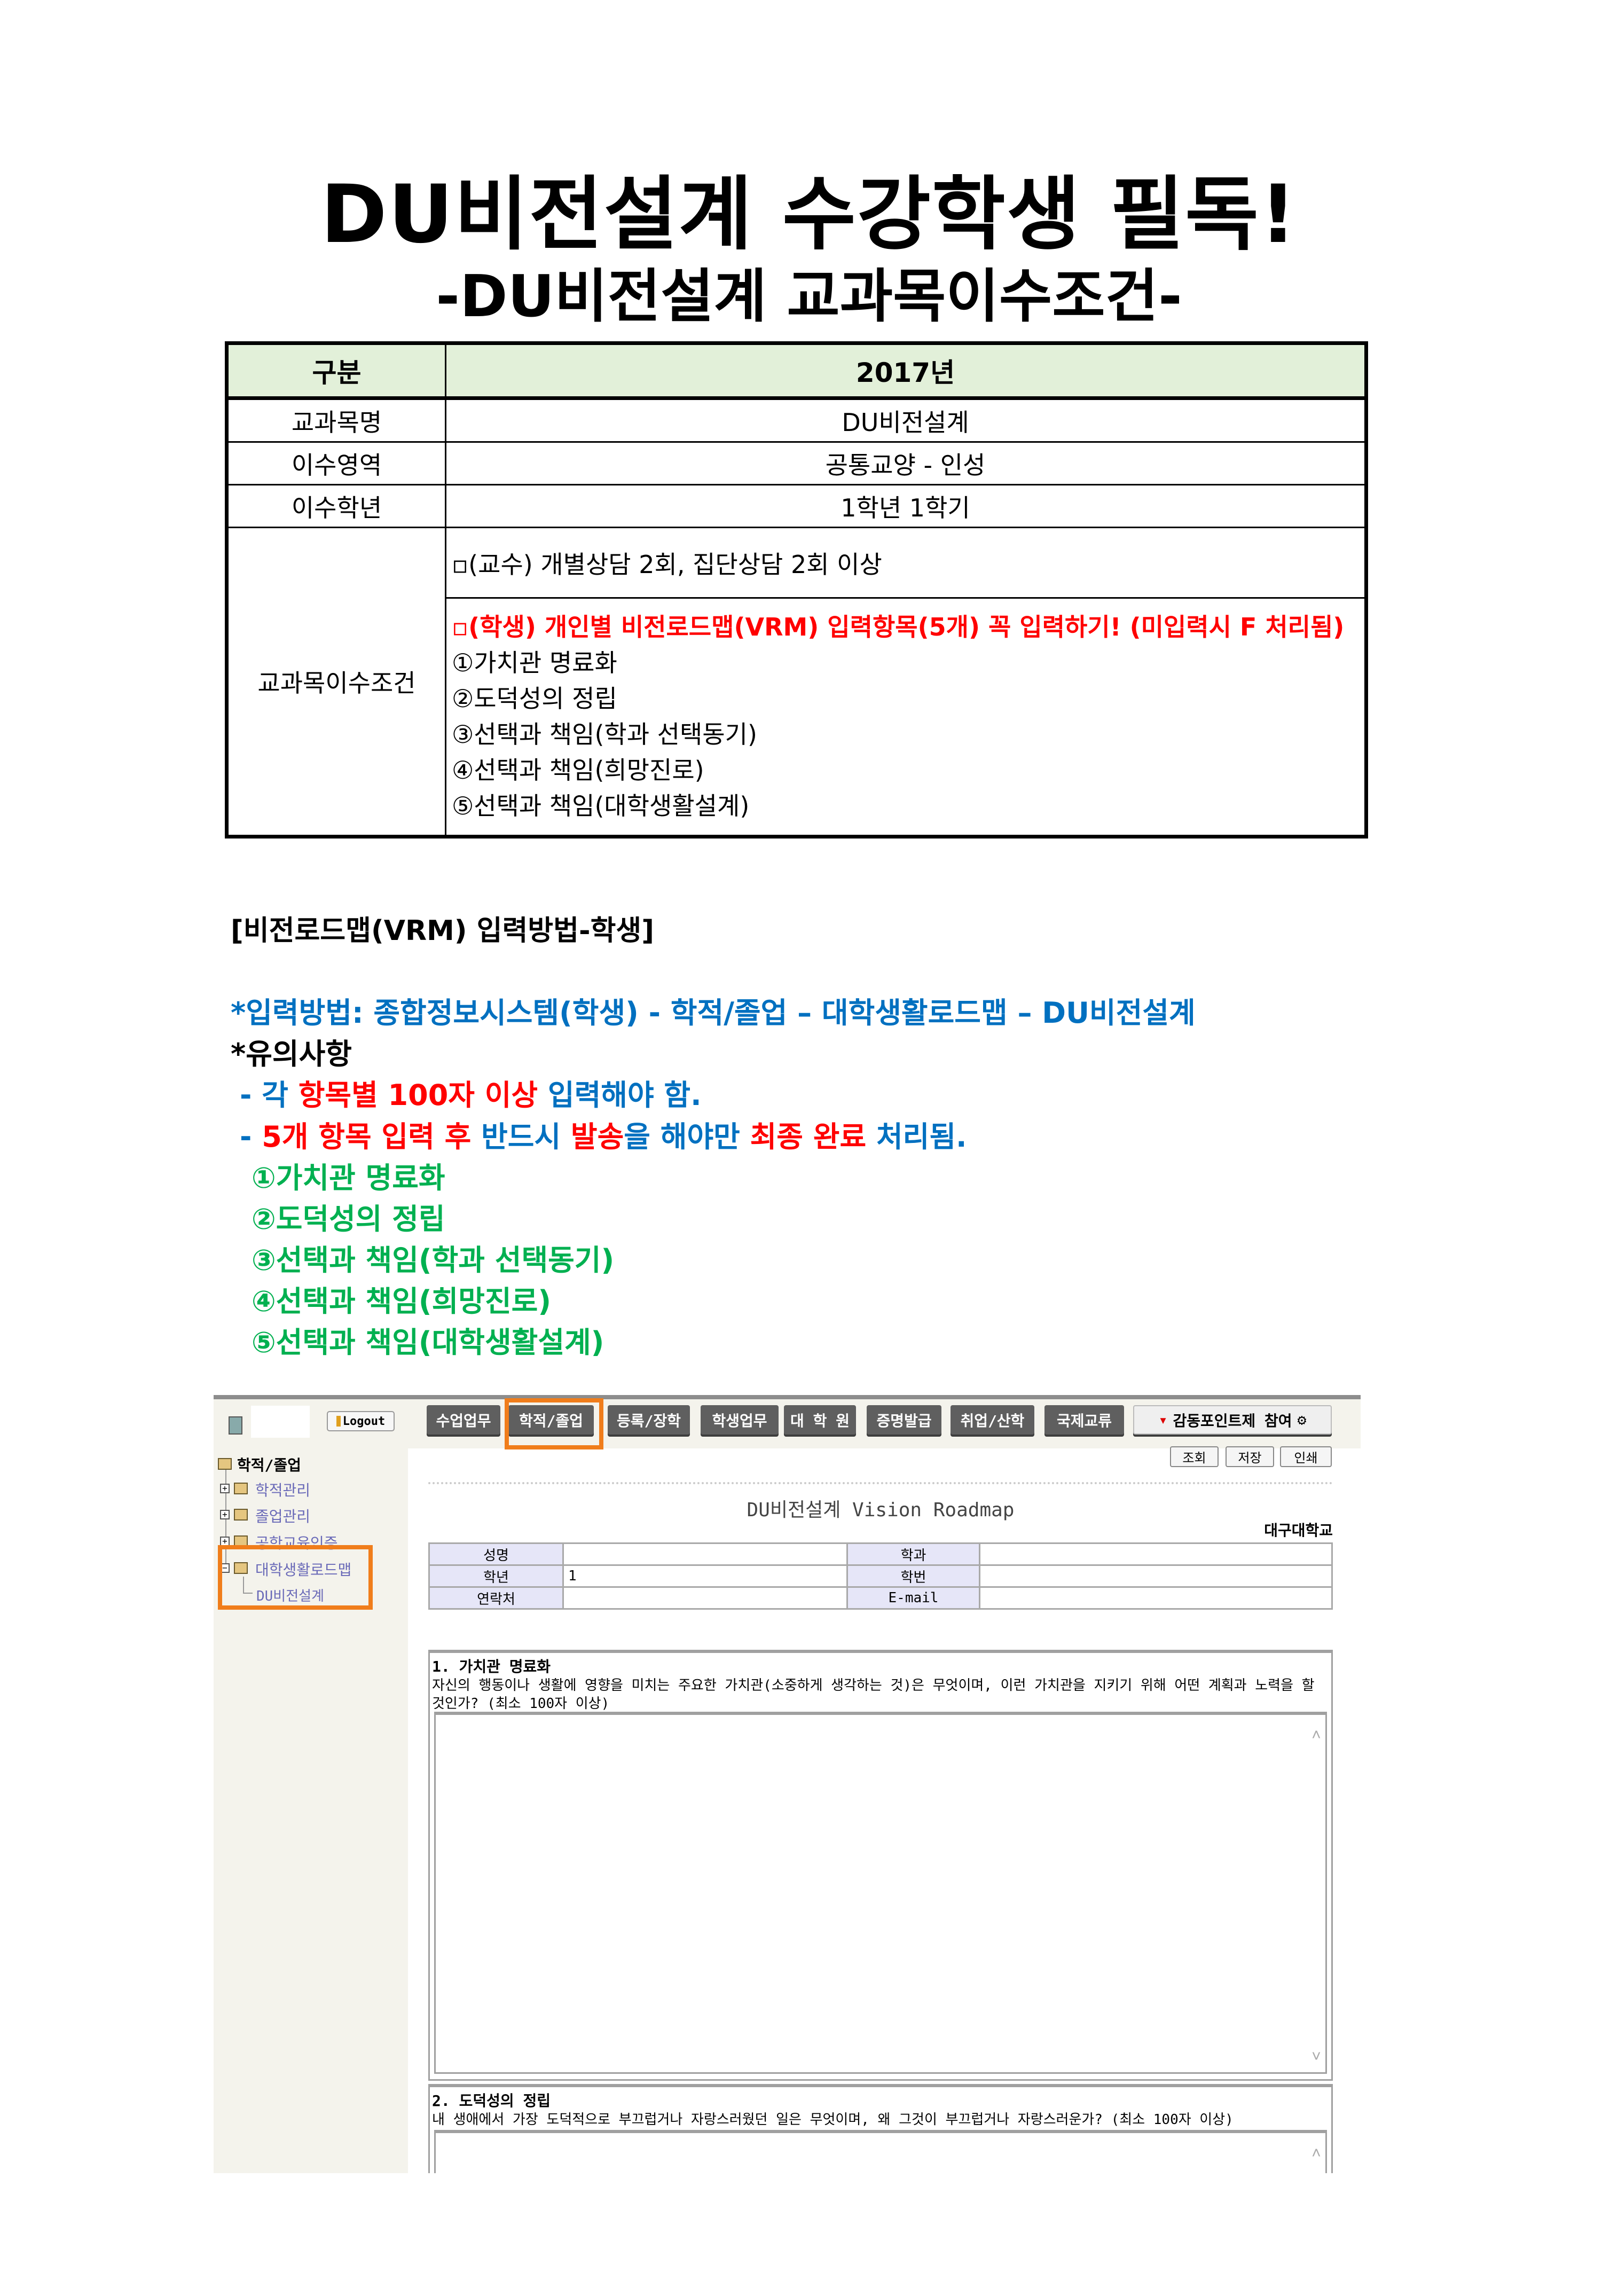 Image resolution: width=1618 pixels, height=2296 pixels. I want to click on folder-icon, so click(241, 1515).